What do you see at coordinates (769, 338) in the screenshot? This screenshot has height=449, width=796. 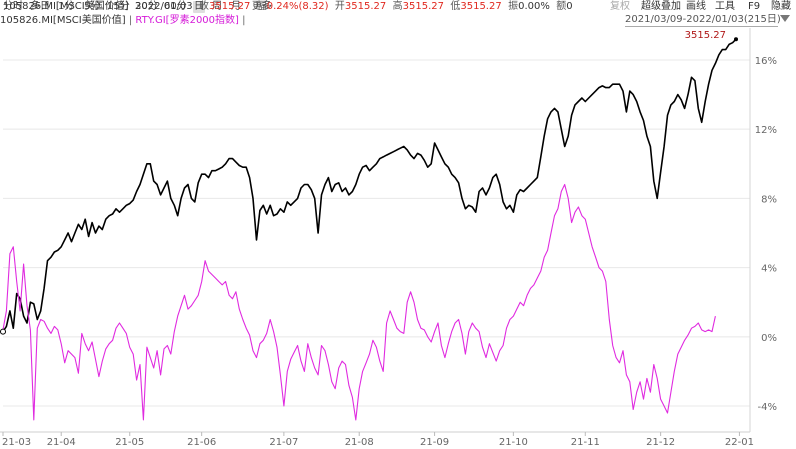 I see `y-tick-label: 0%` at bounding box center [769, 338].